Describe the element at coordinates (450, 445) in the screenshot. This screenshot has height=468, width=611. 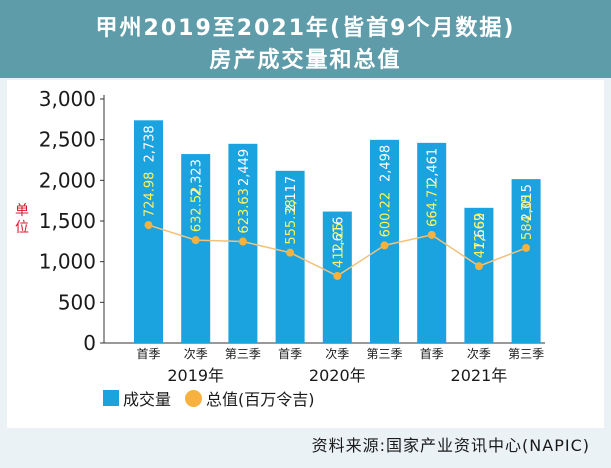
I see `source-note: 资料来源:国家产业资讯中心(NAPIC)` at that location.